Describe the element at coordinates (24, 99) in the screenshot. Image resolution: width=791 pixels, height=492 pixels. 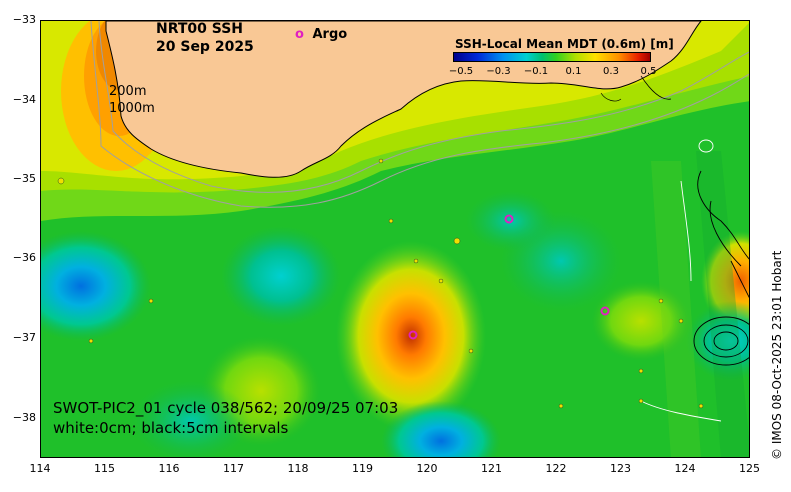
I see `y-tick-label: −34` at that location.